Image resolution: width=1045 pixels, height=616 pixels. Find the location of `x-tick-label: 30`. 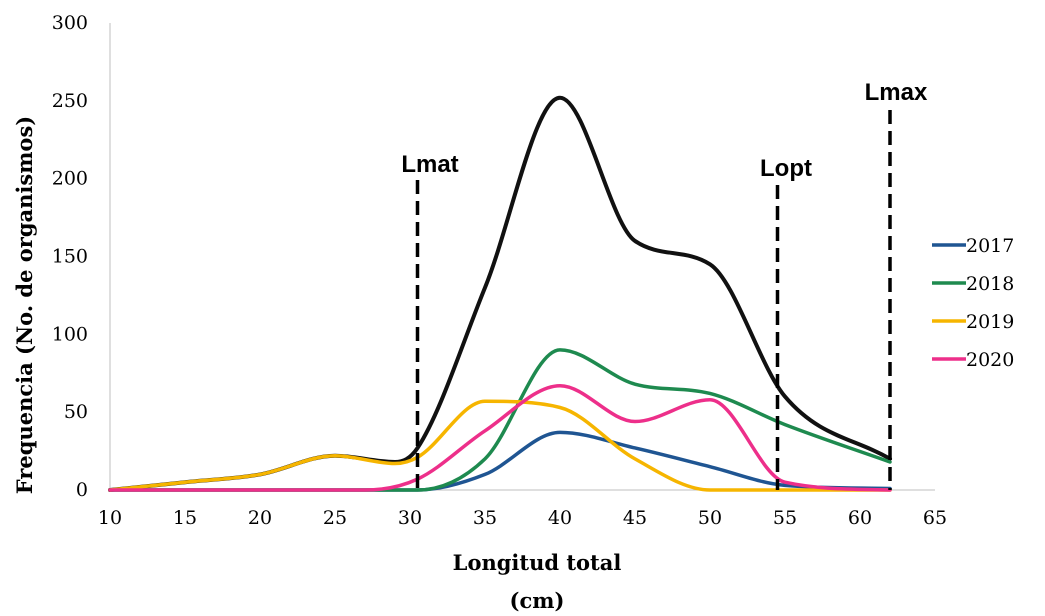

x-tick-label: 30 is located at coordinates (410, 518).